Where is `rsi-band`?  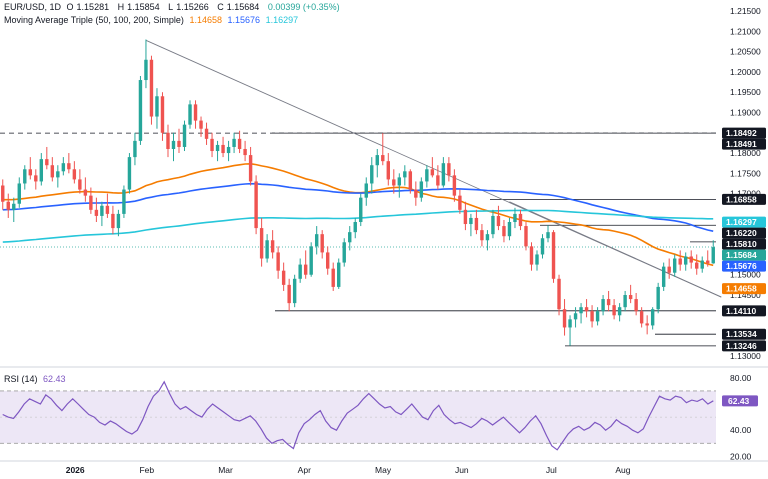 rsi-band is located at coordinates (358, 417).